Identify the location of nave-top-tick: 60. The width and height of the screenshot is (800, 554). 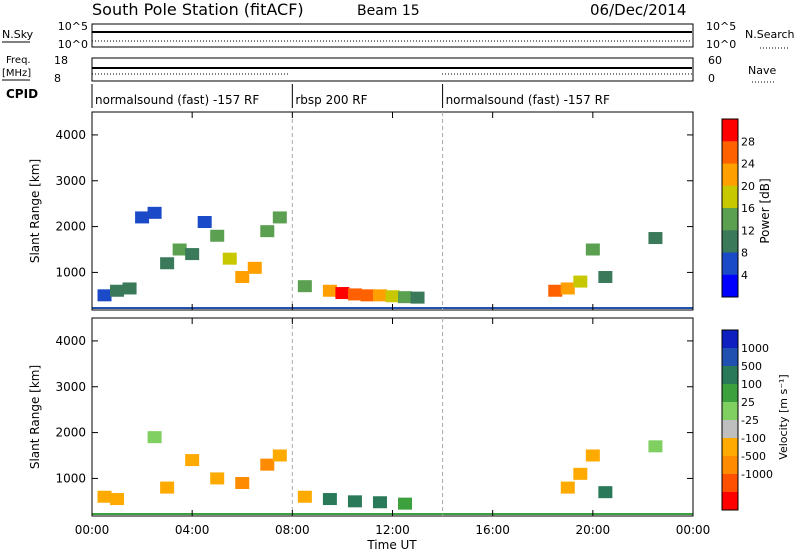
(715, 60).